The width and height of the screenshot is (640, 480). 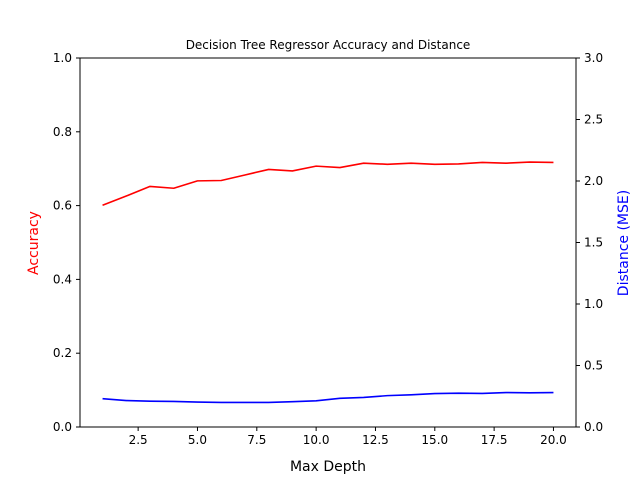 I want to click on right-y-axis-ticks: 0.0 0.5 1.0 1.5 2.0 2.5 3.0, so click(x=589, y=242).